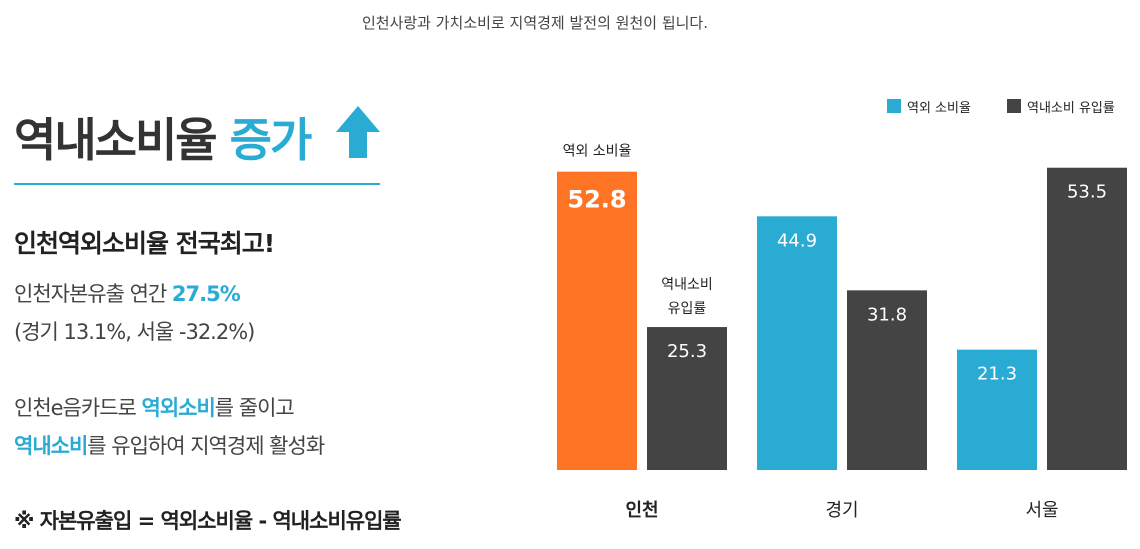  I want to click on data-label-inflow-3: 53.5, so click(1087, 192).